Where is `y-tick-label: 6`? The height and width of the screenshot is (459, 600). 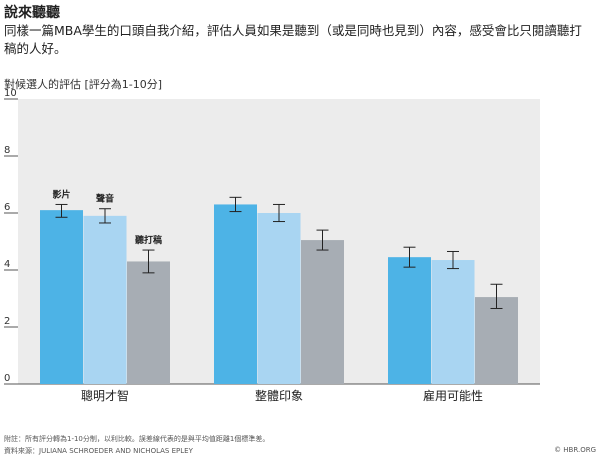
y-tick-label: 6 is located at coordinates (7, 207).